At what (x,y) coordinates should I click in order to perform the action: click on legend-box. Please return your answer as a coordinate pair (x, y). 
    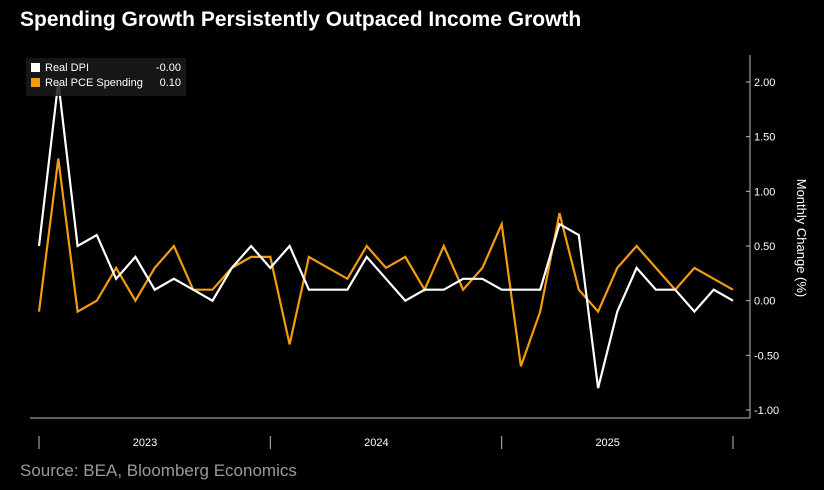
    Looking at the image, I should click on (106, 77).